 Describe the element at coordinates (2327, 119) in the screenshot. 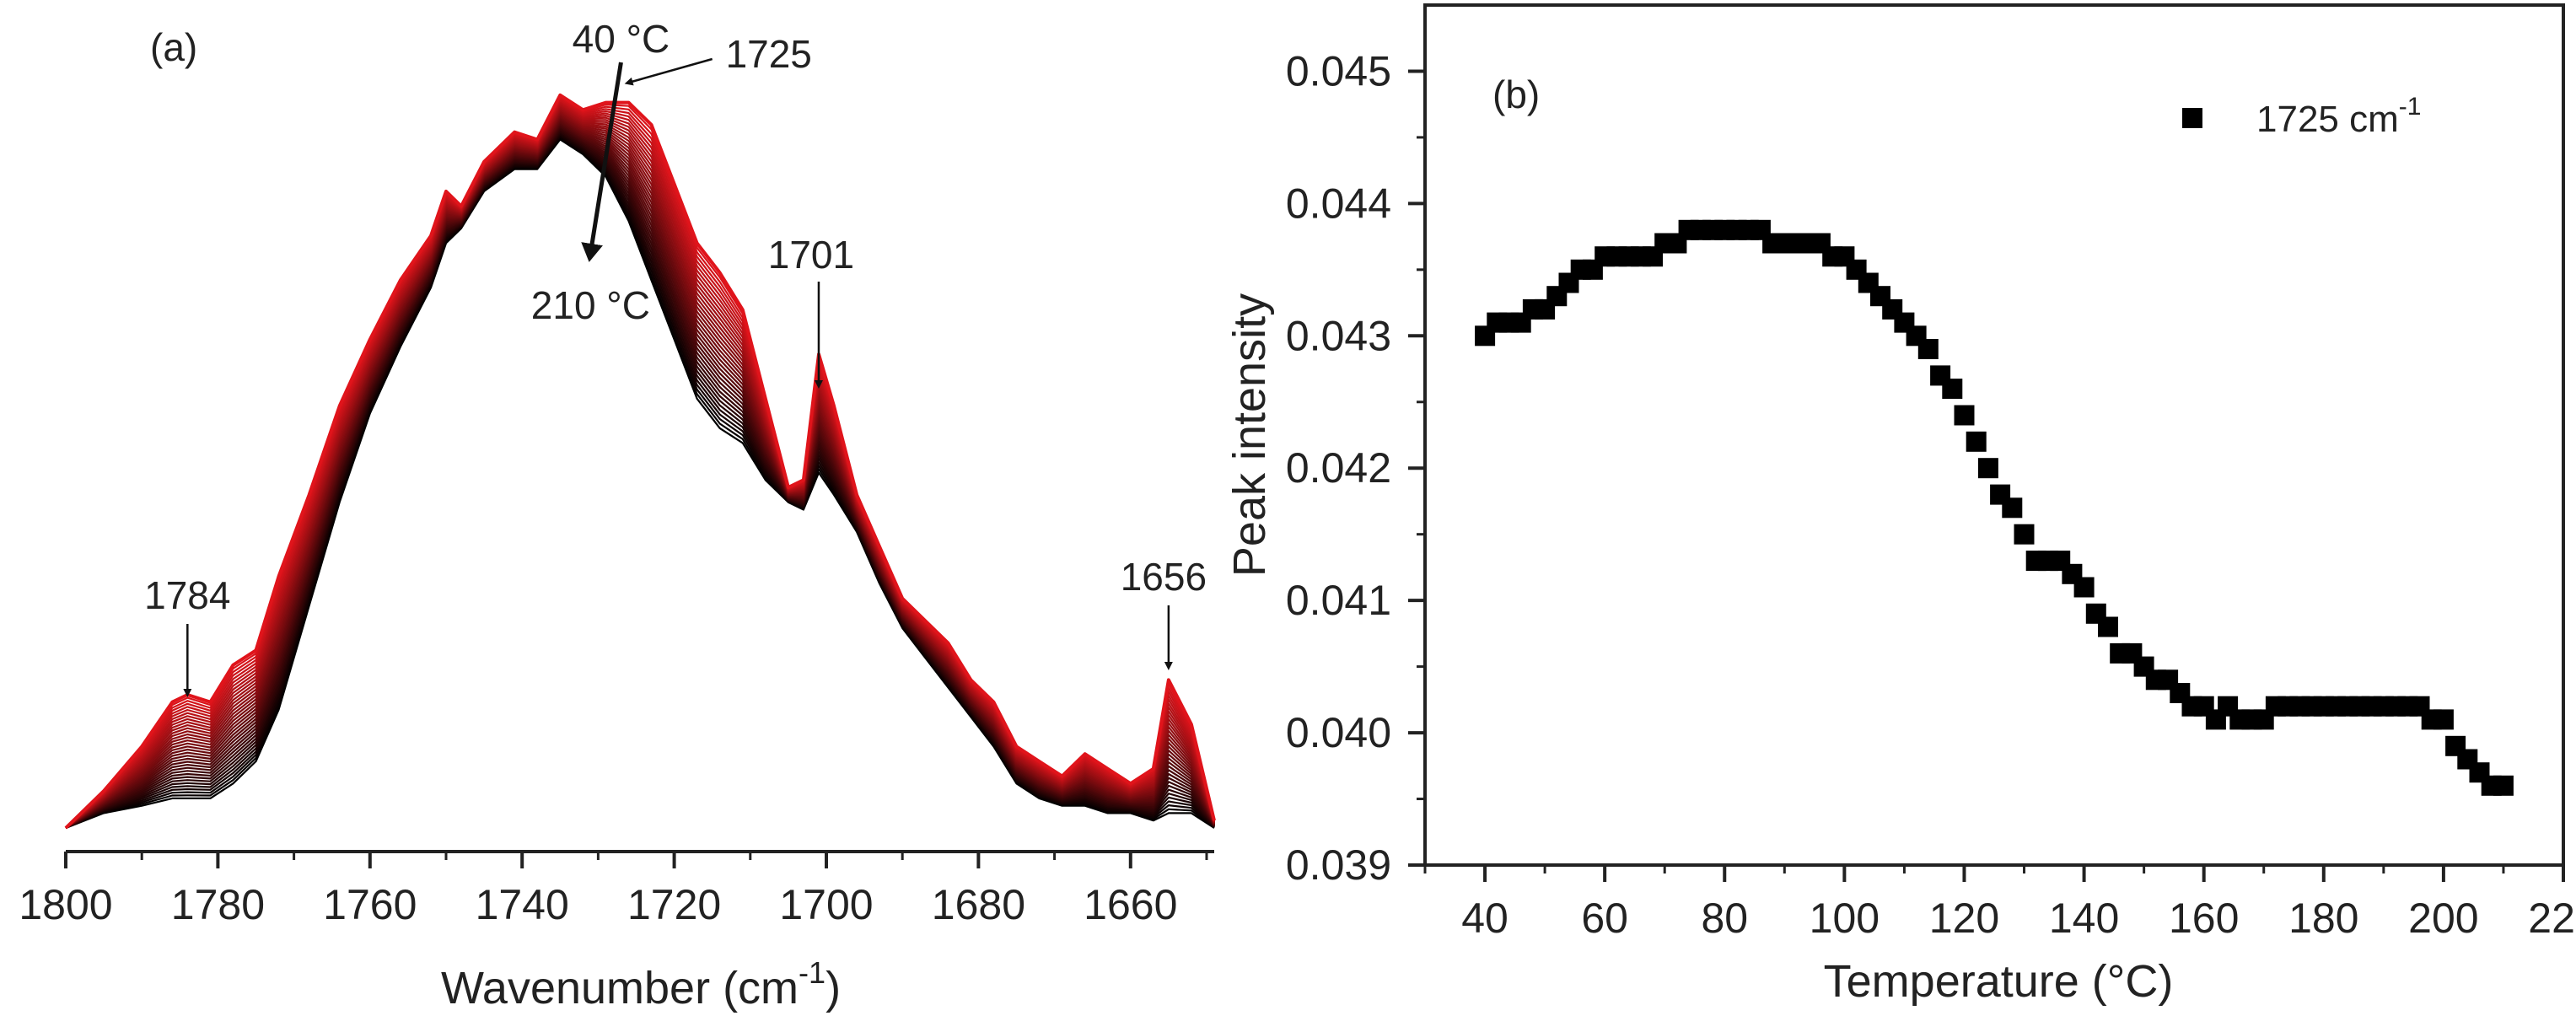

I see `legend-label-main: 1725 cm` at that location.